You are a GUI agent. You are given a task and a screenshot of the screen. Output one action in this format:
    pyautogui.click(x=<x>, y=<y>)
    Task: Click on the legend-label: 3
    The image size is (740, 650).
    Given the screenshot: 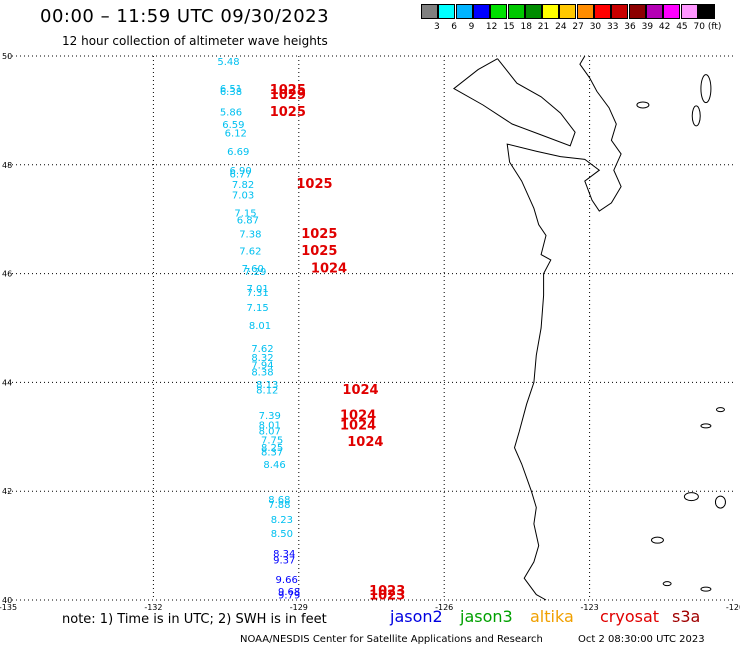 What is the action you would take?
    pyautogui.click(x=437, y=27)
    